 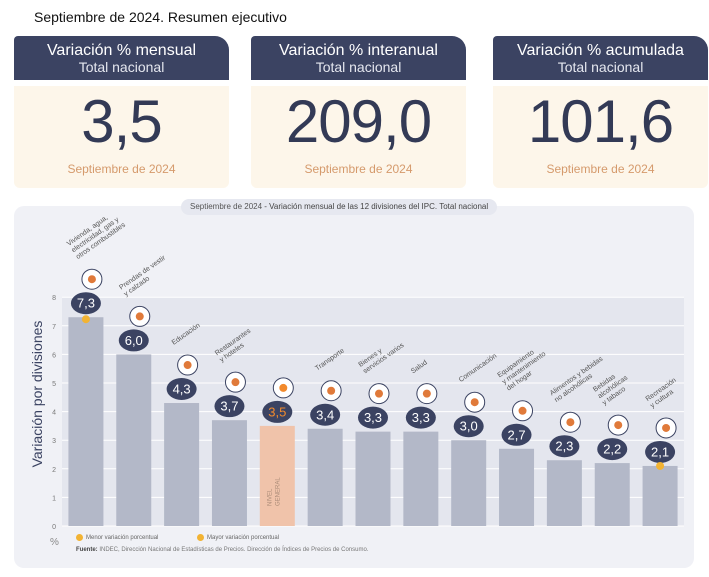 I want to click on y-tick-label: 7, so click(x=54, y=327).